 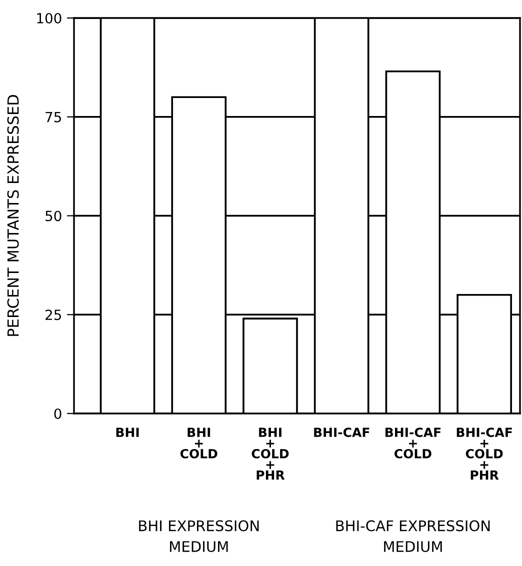 What do you see at coordinates (413, 443) in the screenshot?
I see `x-tick-label: BHI-CAF + COLD` at bounding box center [413, 443].